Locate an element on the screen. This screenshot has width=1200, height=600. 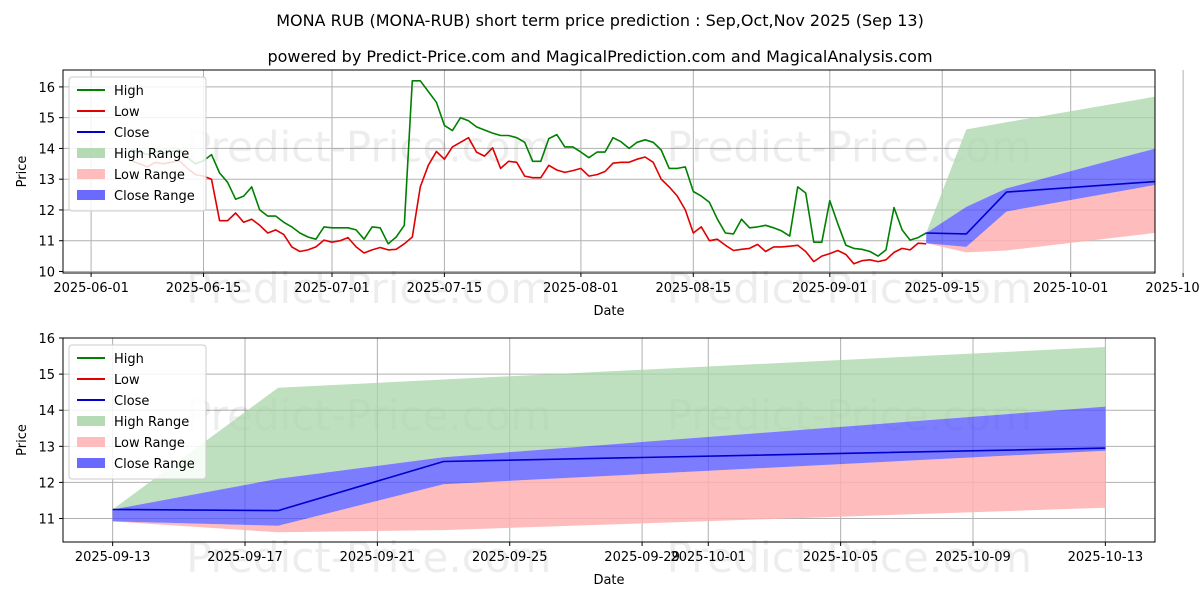
x-tick-label: 2025-09-21 is located at coordinates (378, 557).